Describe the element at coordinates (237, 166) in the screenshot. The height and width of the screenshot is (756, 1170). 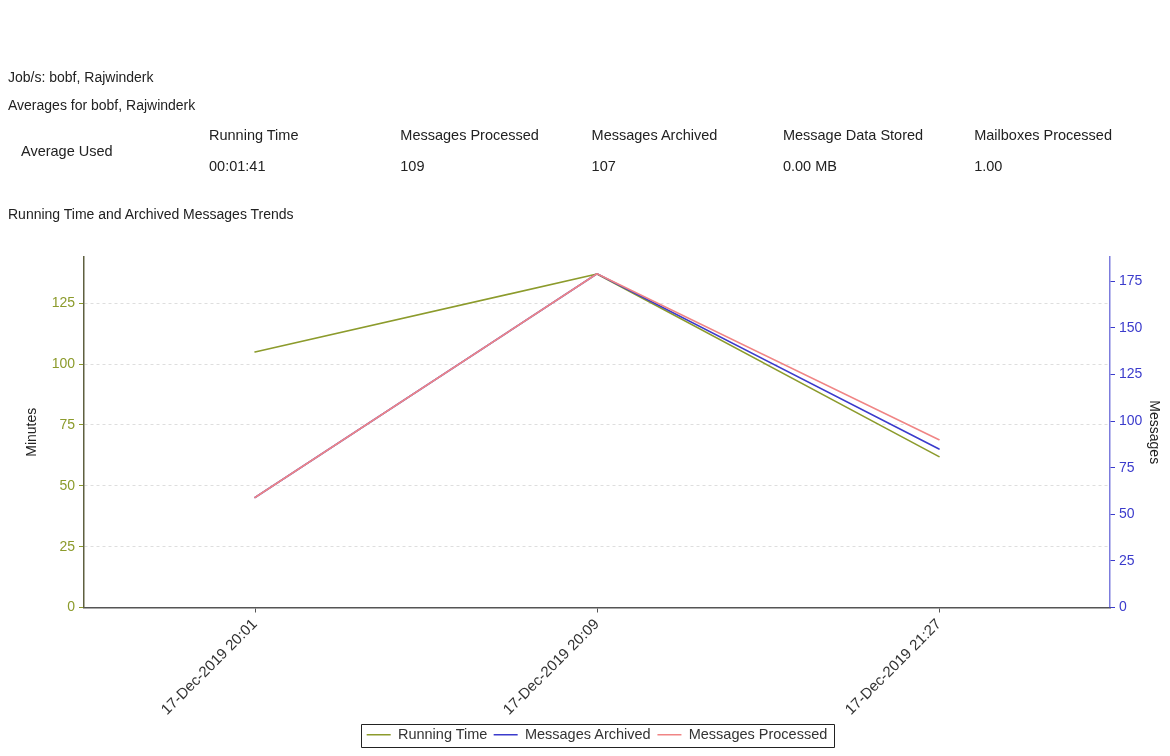
I see `text: 00:01:41` at that location.